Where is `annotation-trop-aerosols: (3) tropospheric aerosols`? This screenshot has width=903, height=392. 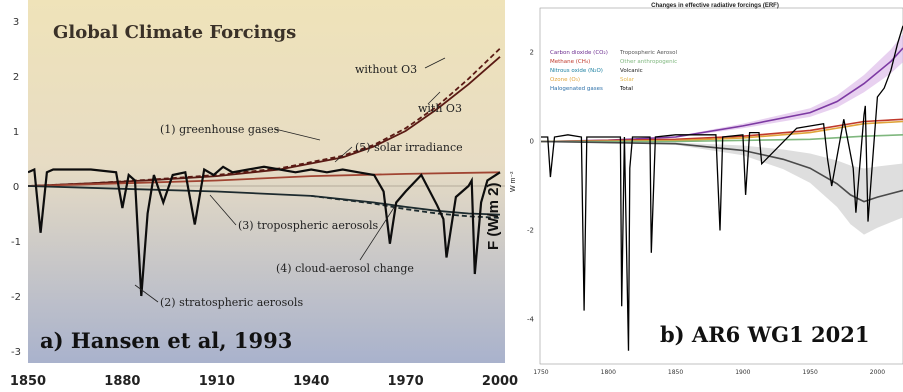
annotation-trop-aerosols: (3) tropospheric aerosols is located at coordinates (308, 225).